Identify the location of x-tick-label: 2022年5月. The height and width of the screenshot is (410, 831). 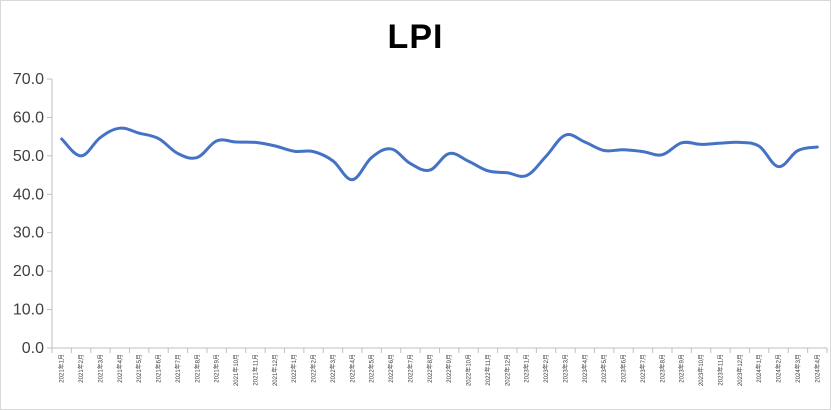
(372, 368).